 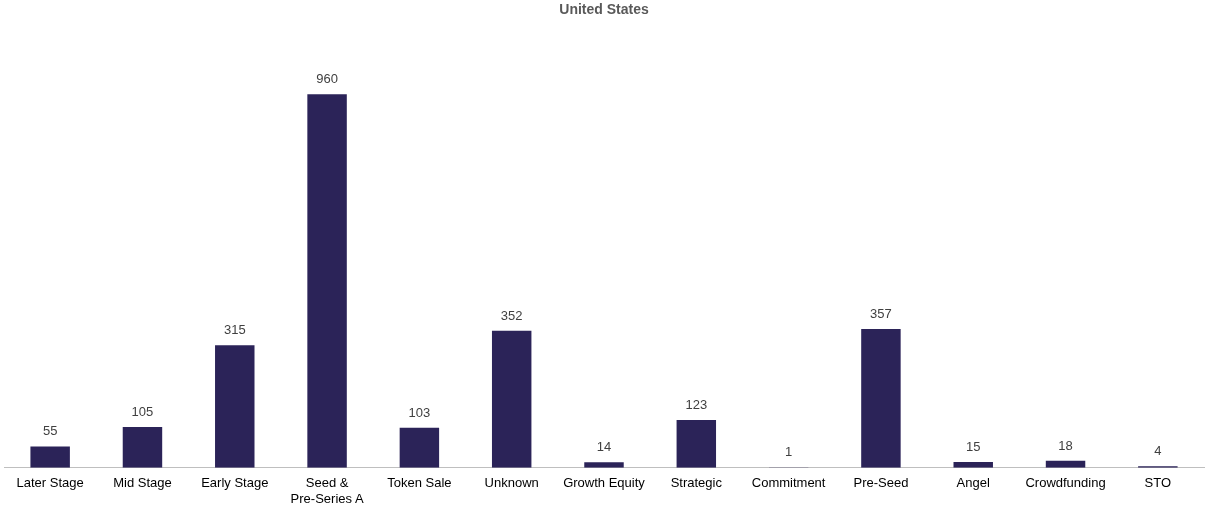 I want to click on data-label: 15, so click(x=973, y=447).